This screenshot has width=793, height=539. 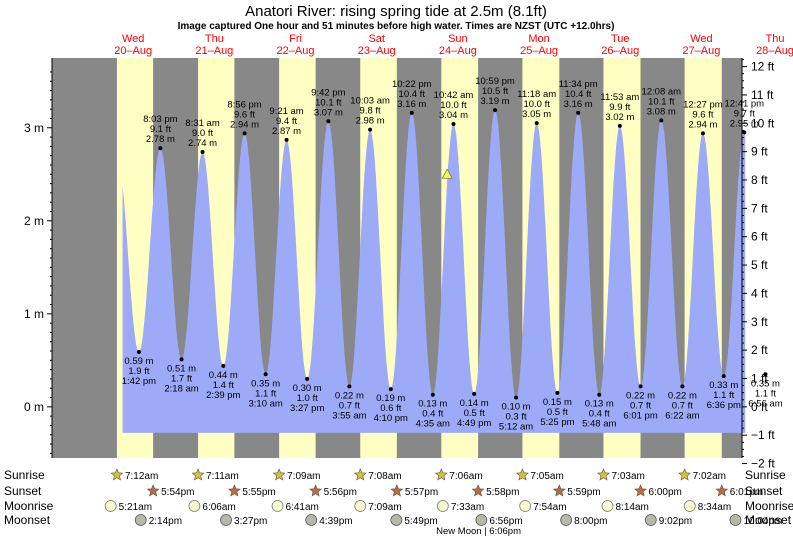 I want to click on tide-time-label: 4:35 am, so click(x=433, y=424).